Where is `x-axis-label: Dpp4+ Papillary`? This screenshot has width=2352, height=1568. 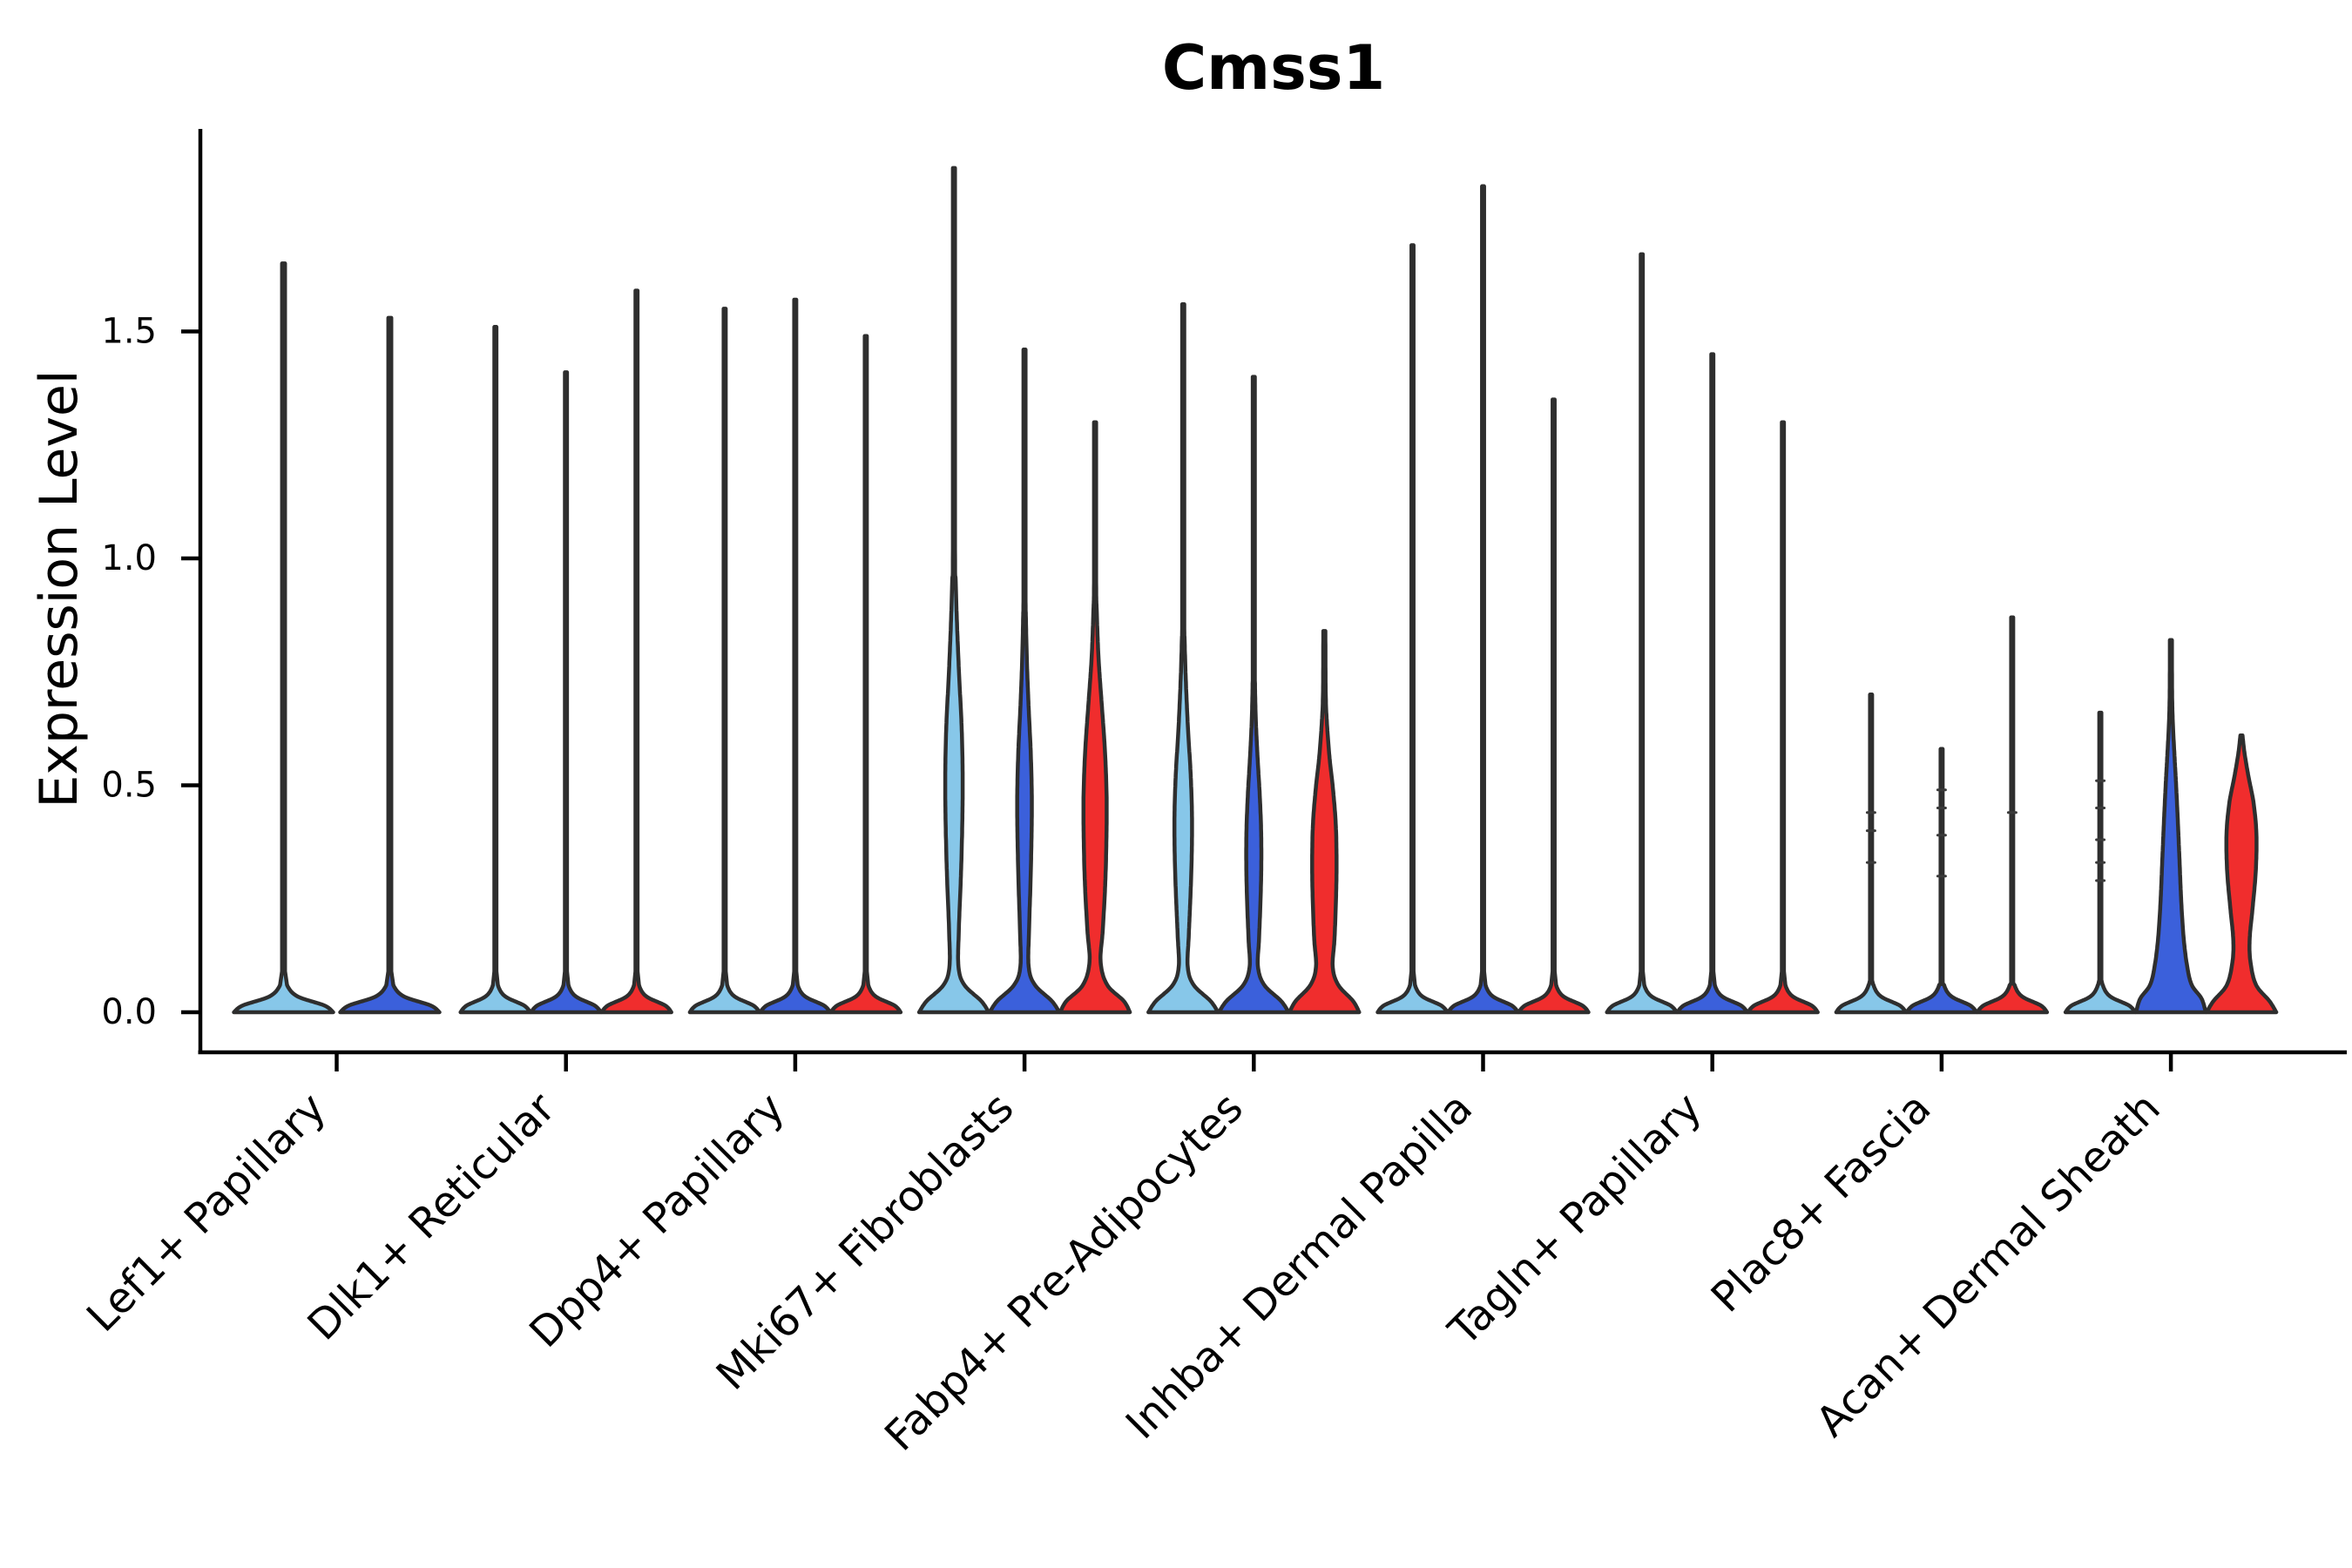
x-axis-label: Dpp4+ Papillary is located at coordinates (657, 1221).